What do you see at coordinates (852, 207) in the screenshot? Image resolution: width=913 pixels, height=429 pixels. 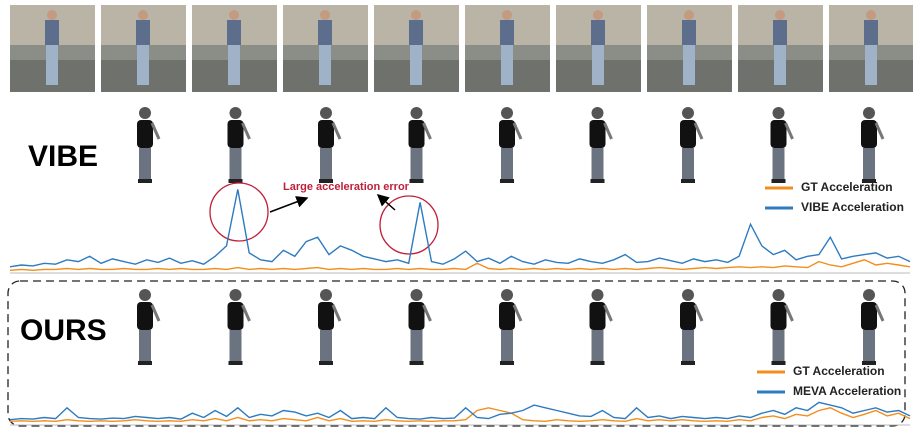 I see `legend-label: VIBE Acceleration` at bounding box center [852, 207].